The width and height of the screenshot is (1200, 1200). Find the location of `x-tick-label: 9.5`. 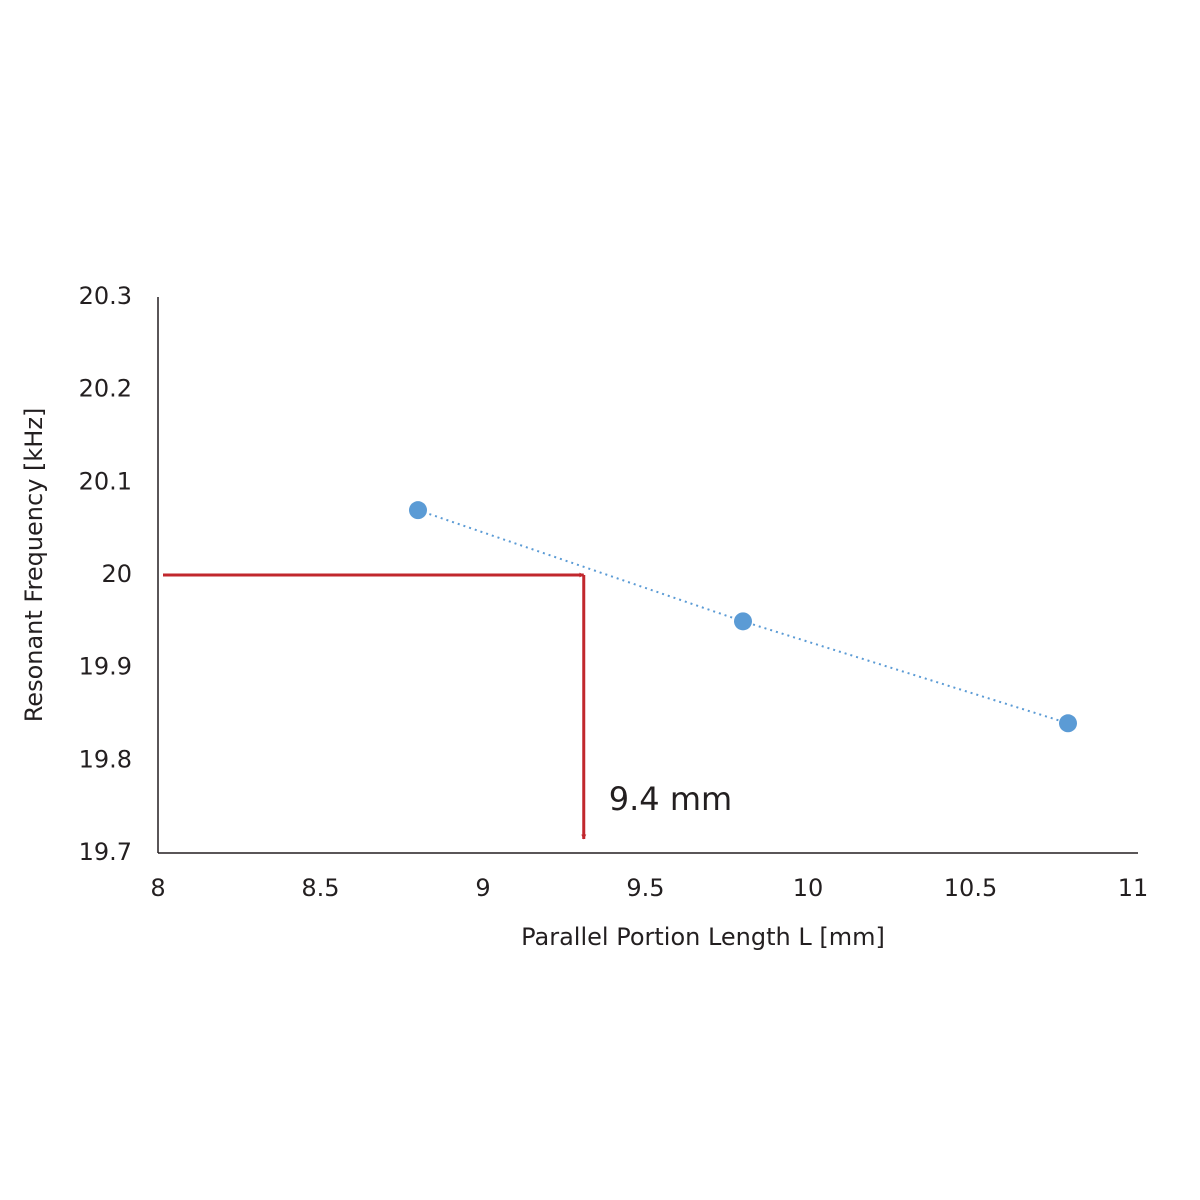

x-tick-label: 9.5 is located at coordinates (645, 888).